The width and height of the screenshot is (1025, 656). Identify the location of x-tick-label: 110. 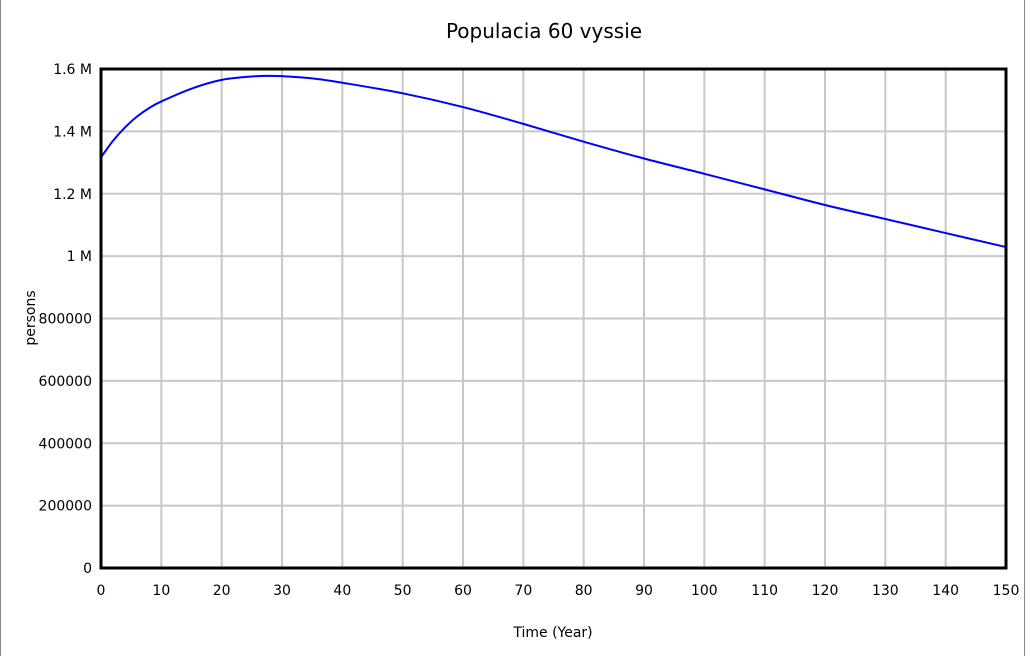
(764, 591).